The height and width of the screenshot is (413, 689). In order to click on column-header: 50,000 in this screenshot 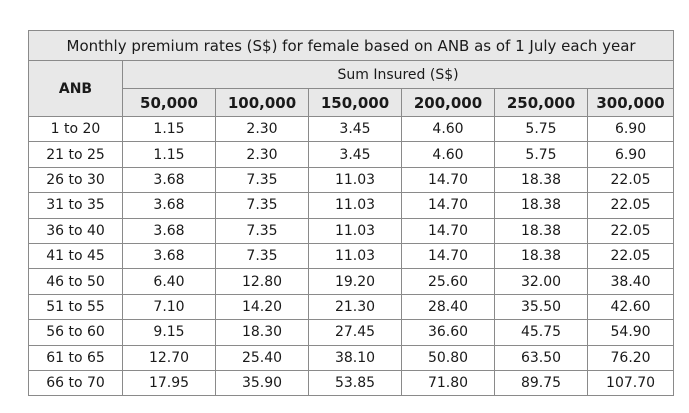, I will do `click(169, 102)`.